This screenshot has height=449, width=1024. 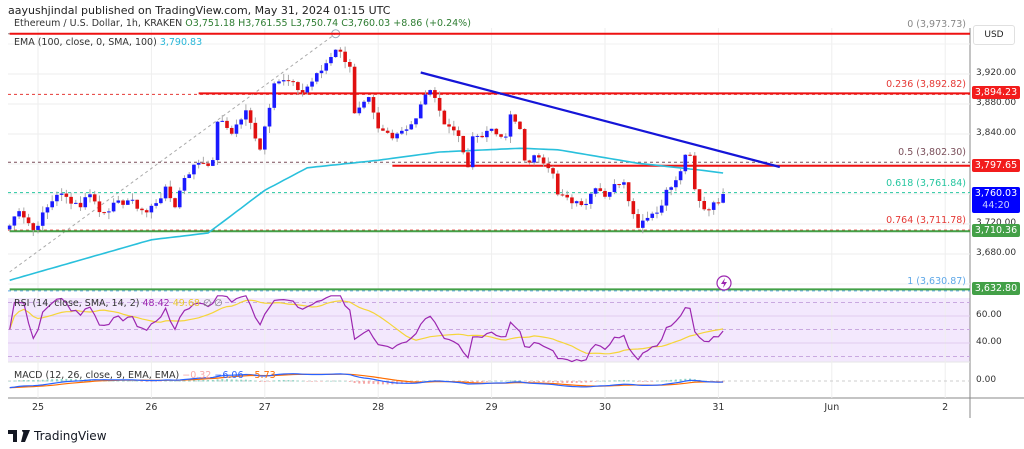 I want to click on tradingview-logo: TradingView, so click(x=57, y=436).